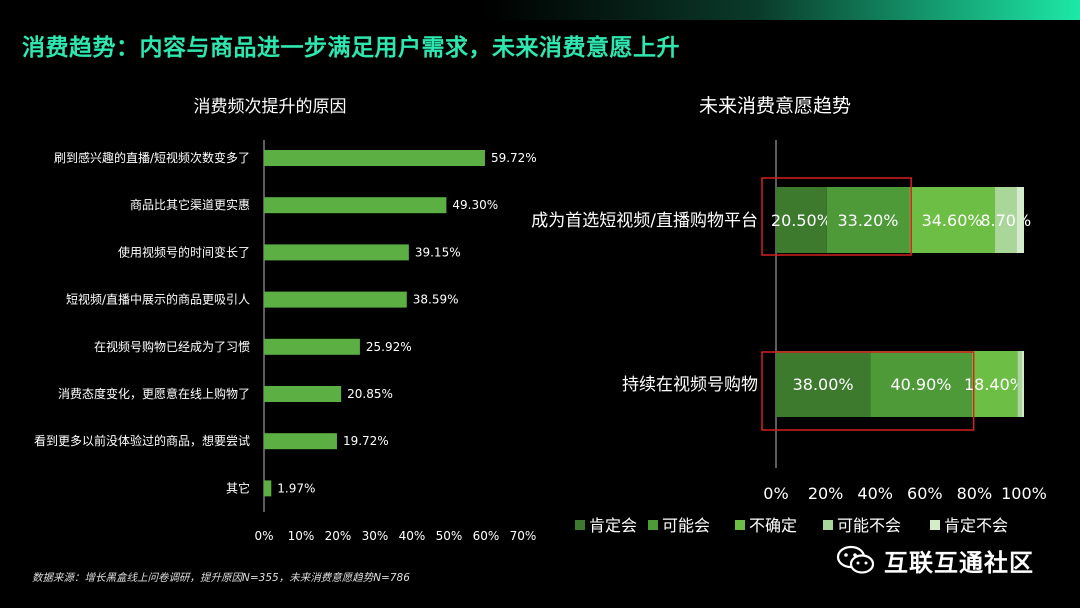  I want to click on left-xtick-label: 50%, so click(449, 536).